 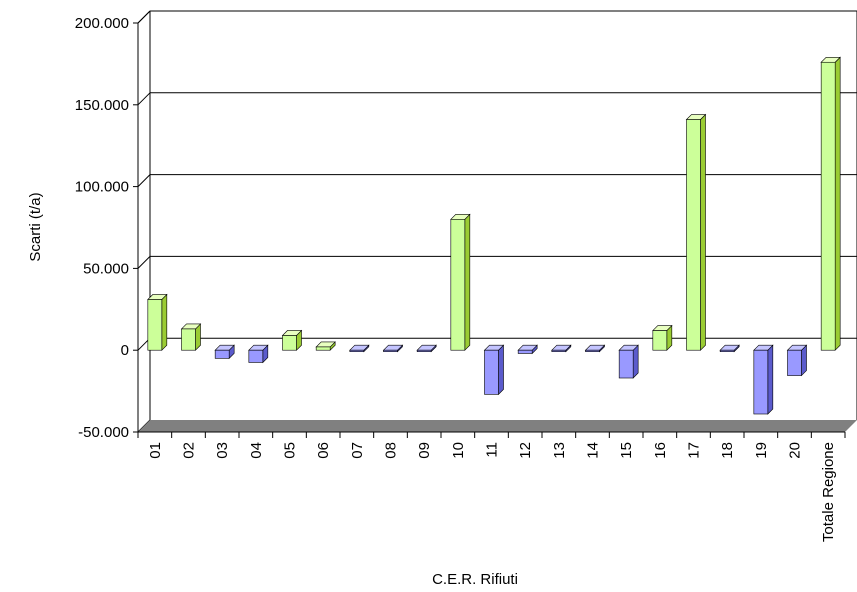 What do you see at coordinates (559, 450) in the screenshot?
I see `x-tick-label: 13` at bounding box center [559, 450].